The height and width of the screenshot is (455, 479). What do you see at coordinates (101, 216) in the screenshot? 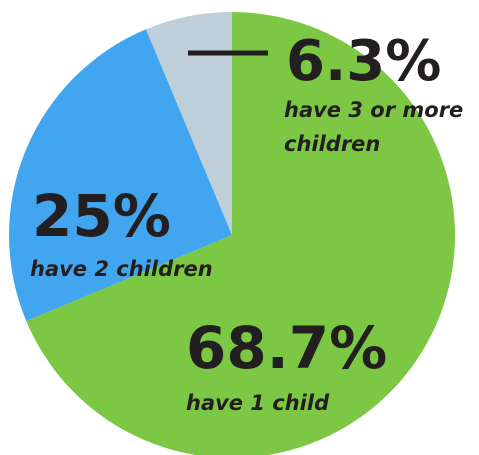
I see `slice-value-2: 25%` at bounding box center [101, 216].